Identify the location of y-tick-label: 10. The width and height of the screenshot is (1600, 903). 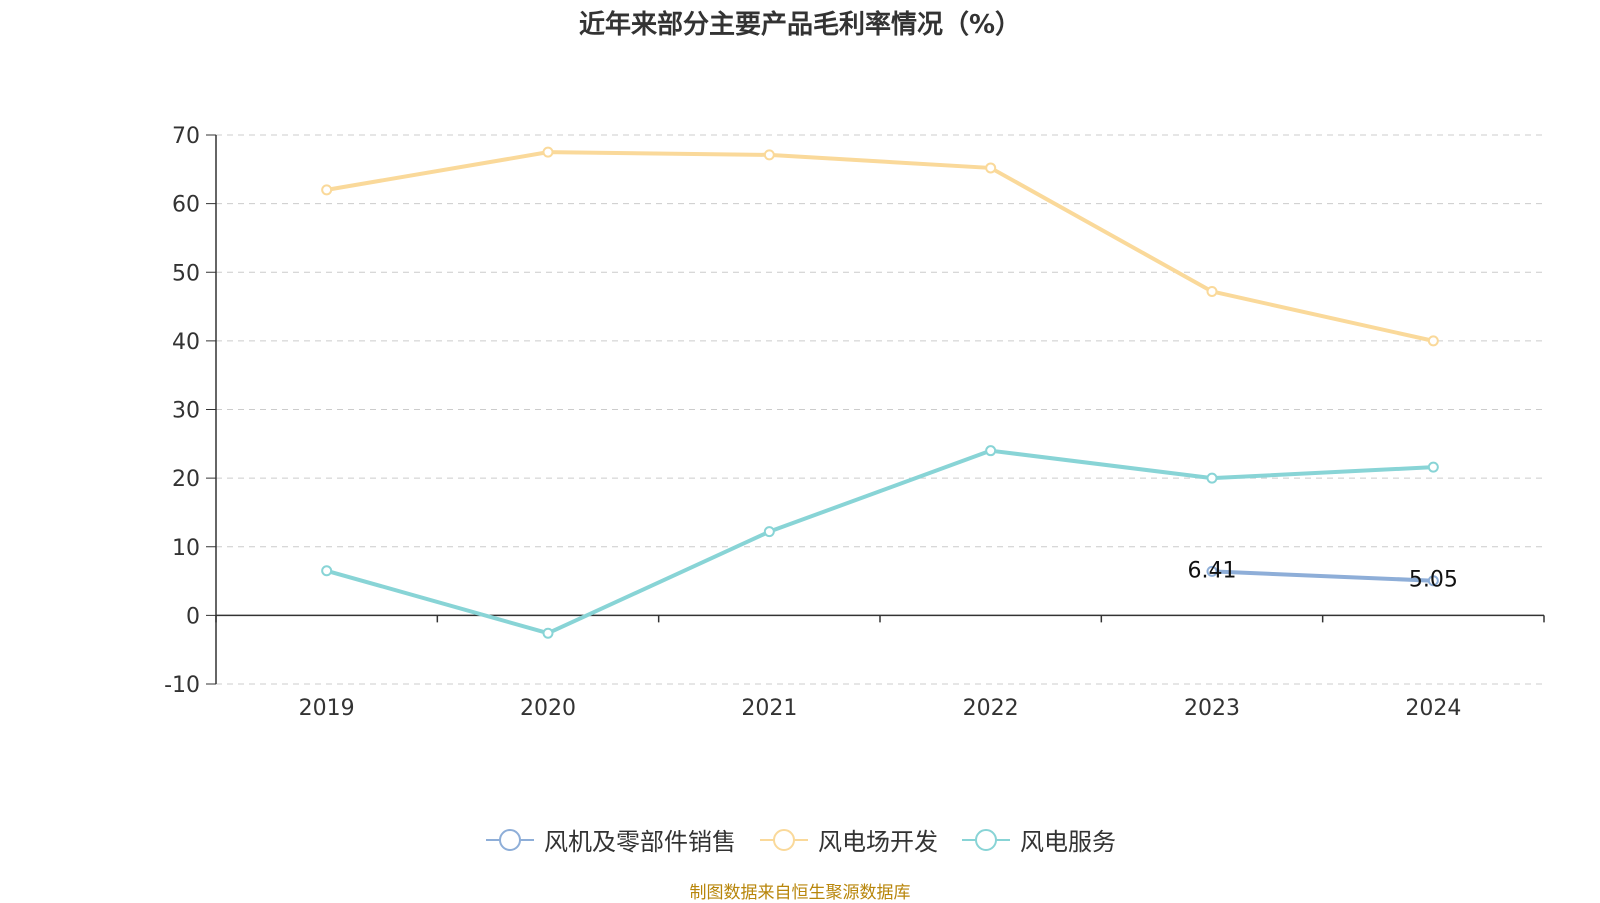
(186, 548).